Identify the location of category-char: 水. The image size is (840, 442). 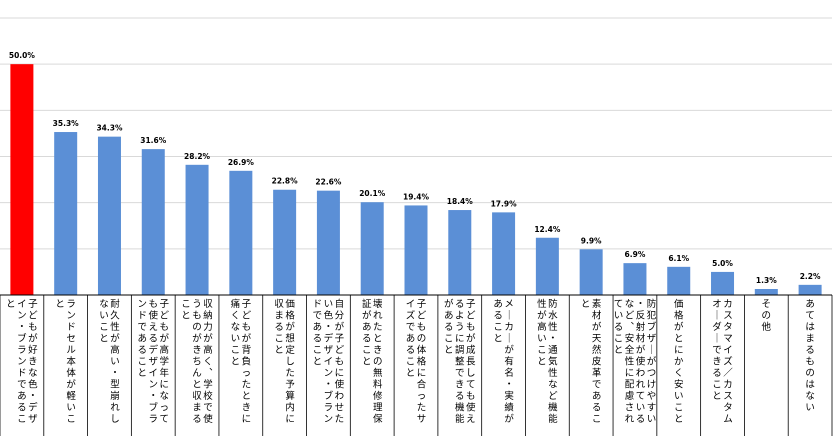
(553, 316).